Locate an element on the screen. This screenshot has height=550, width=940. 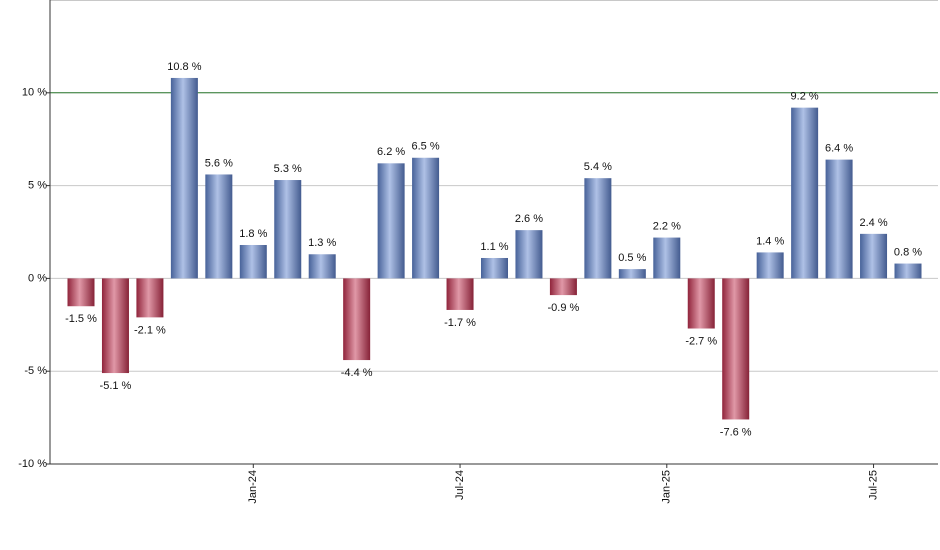
value-label: 1.4 % is located at coordinates (770, 241).